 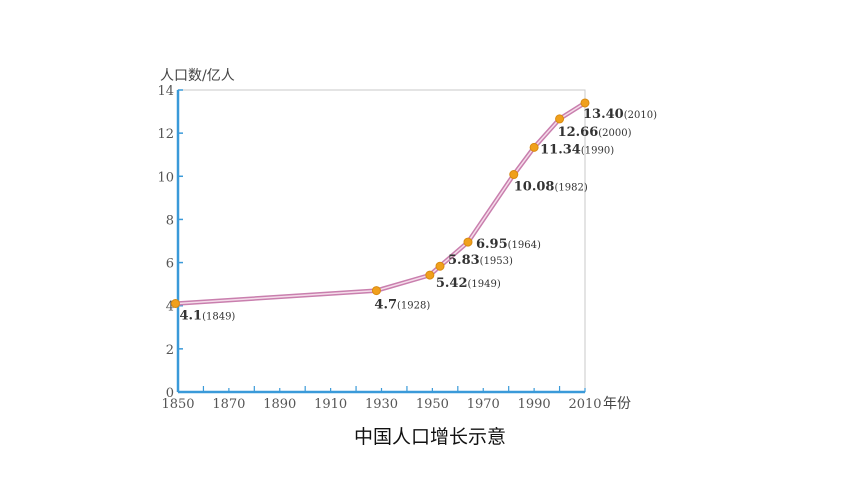 What do you see at coordinates (170, 242) in the screenshot?
I see `y-axis-ticks: 0 2 4 6 8 10 12 14` at bounding box center [170, 242].